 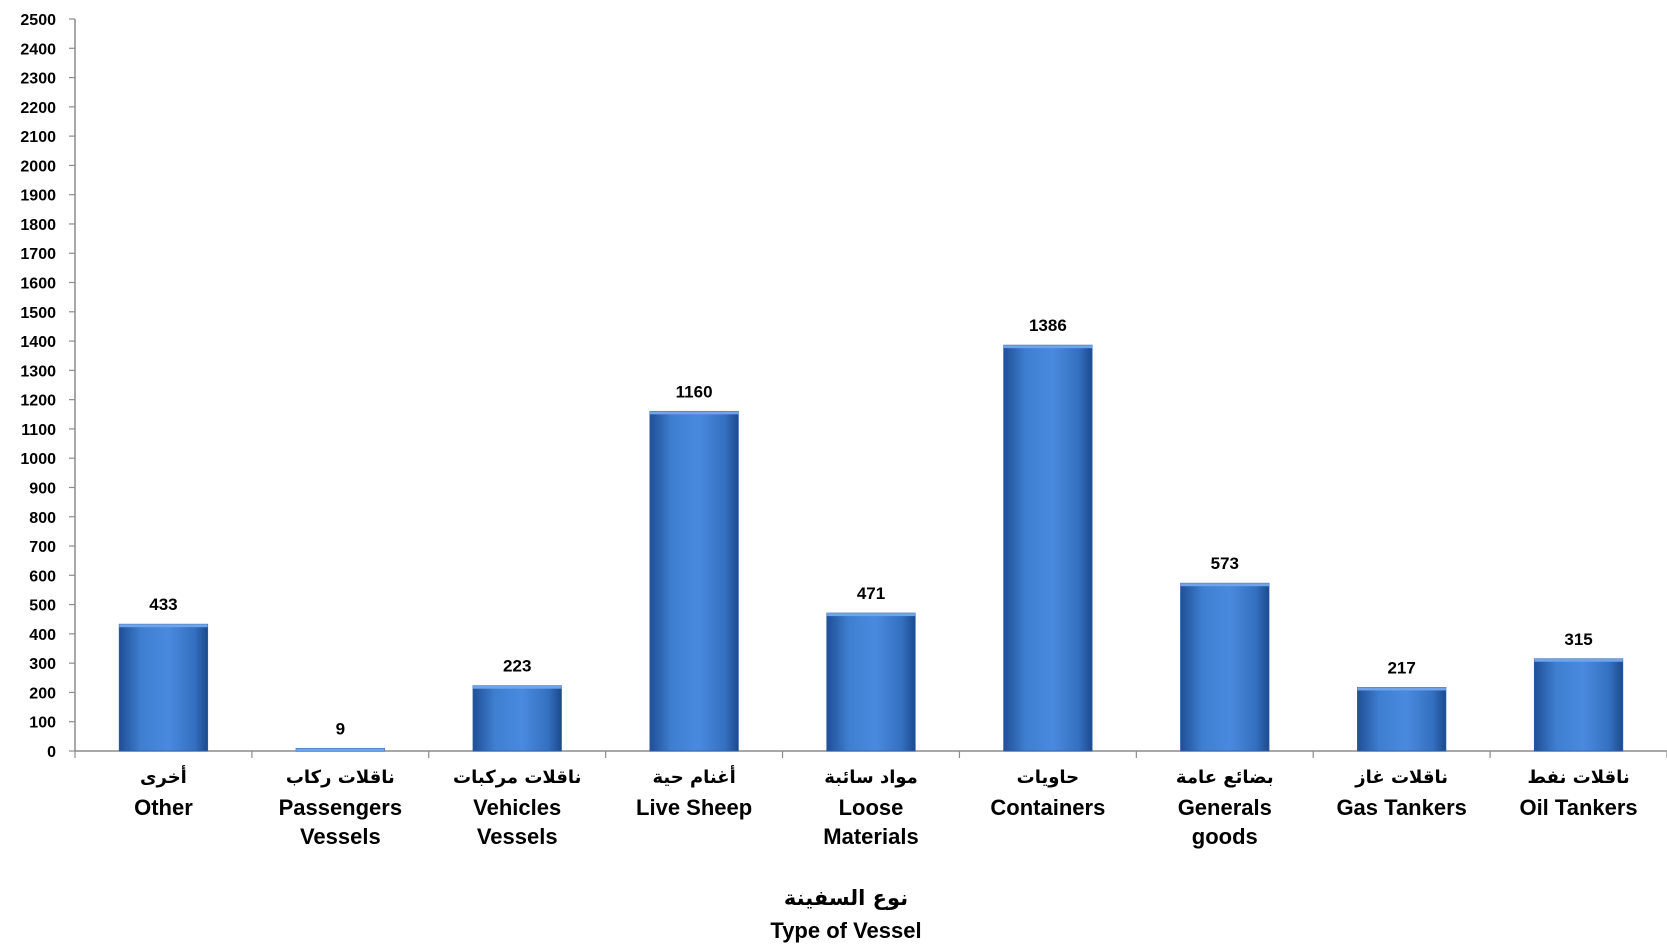 I want to click on category-label-english: Gas Tankers, so click(x=1401, y=807).